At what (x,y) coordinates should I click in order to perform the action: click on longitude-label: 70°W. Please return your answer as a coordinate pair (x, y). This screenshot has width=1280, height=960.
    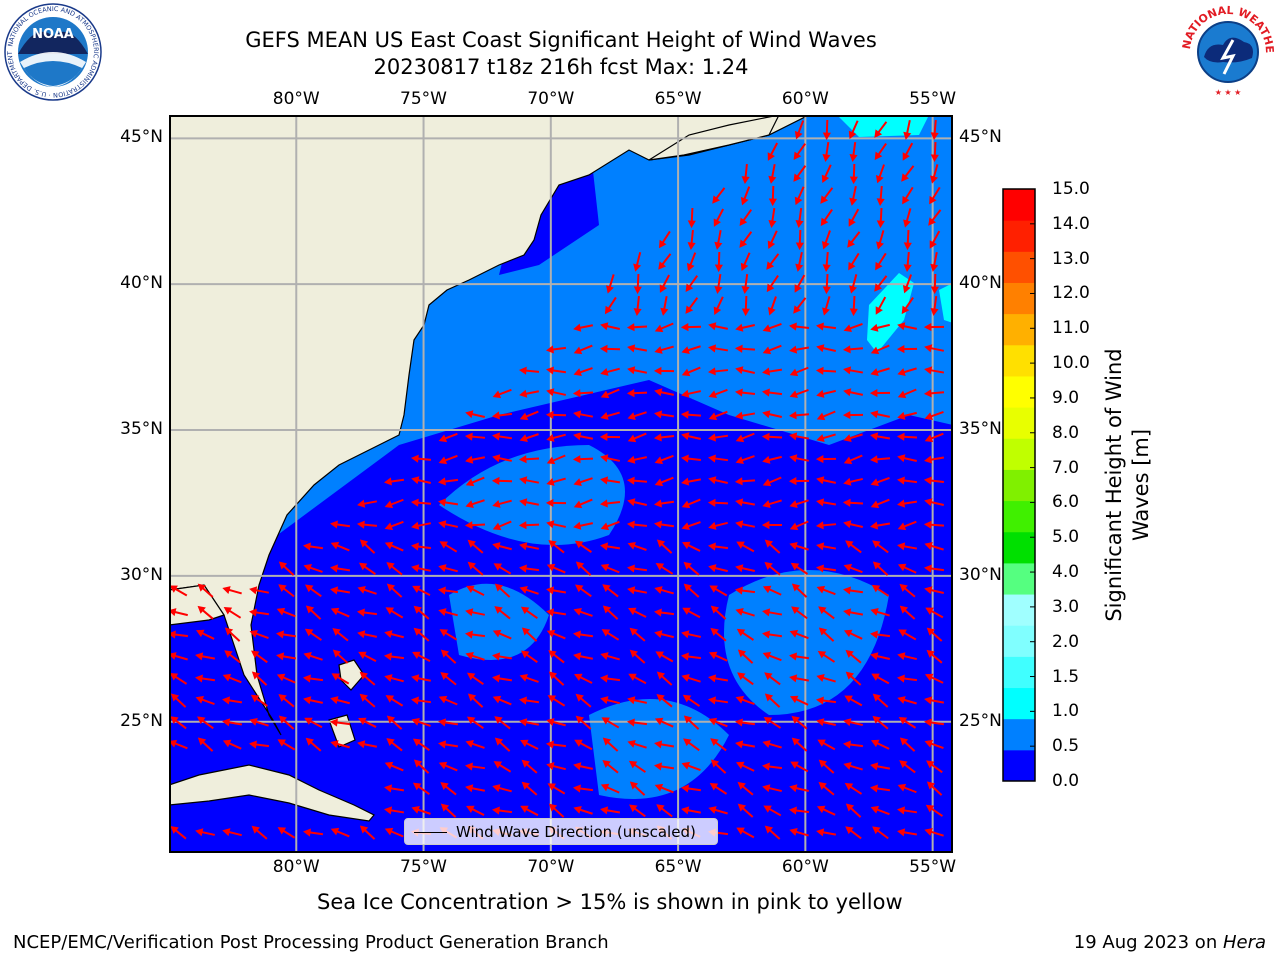
    Looking at the image, I should click on (551, 867).